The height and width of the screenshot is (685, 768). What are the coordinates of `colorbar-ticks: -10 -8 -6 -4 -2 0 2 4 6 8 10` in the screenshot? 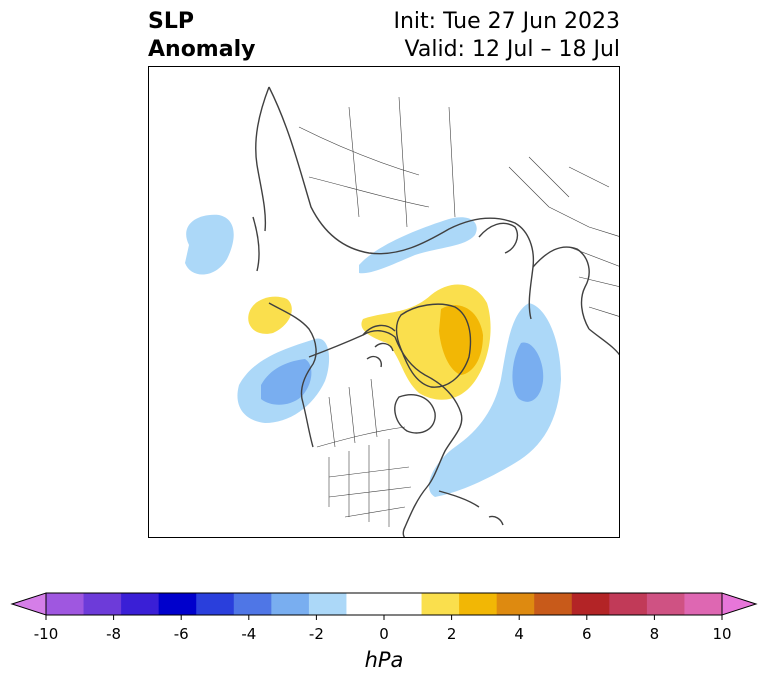 It's located at (383, 629).